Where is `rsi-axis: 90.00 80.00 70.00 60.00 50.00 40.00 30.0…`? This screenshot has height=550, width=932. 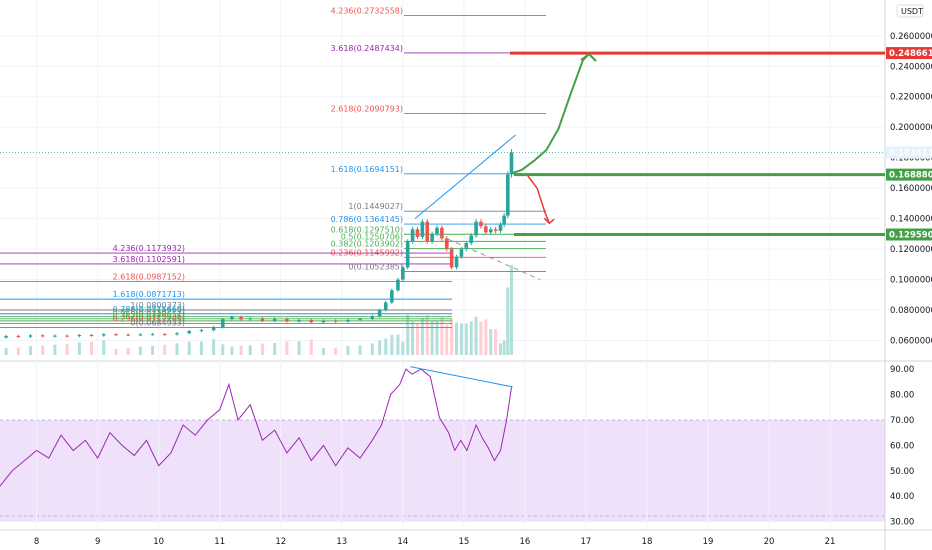
rsi-axis: 90.00 80.00 70.00 60.00 50.00 40.00 30.0… is located at coordinates (902, 446).